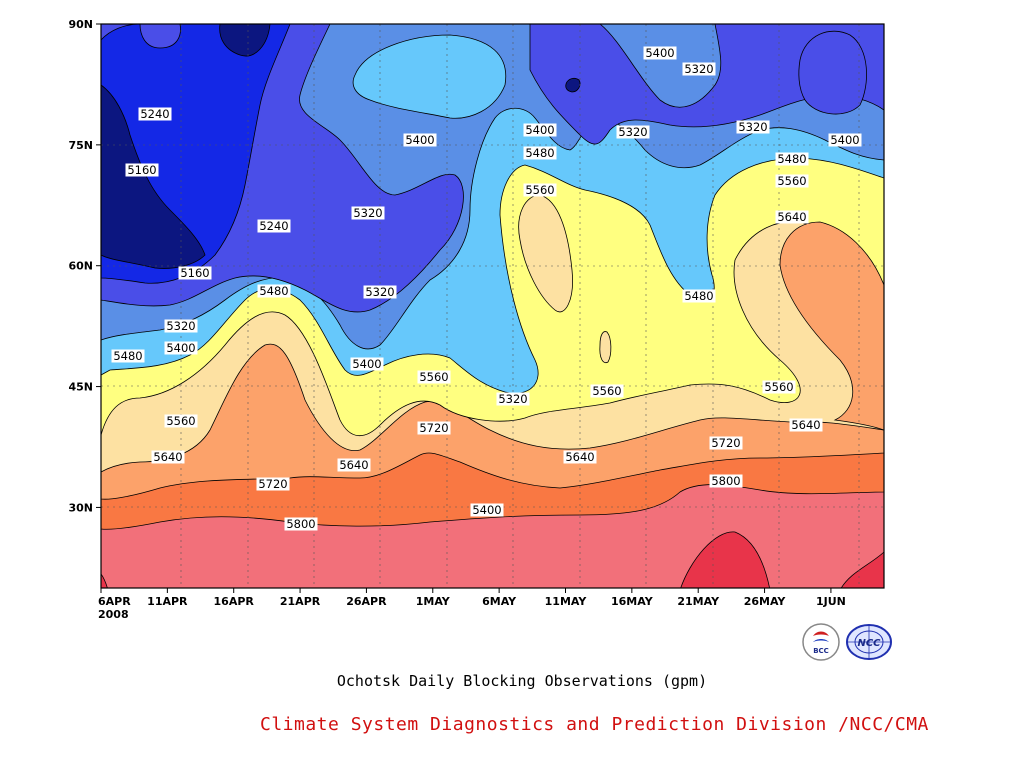 The image size is (1024, 768). Describe the element at coordinates (114, 601) in the screenshot. I see `x-tick-label: 6APR` at that location.